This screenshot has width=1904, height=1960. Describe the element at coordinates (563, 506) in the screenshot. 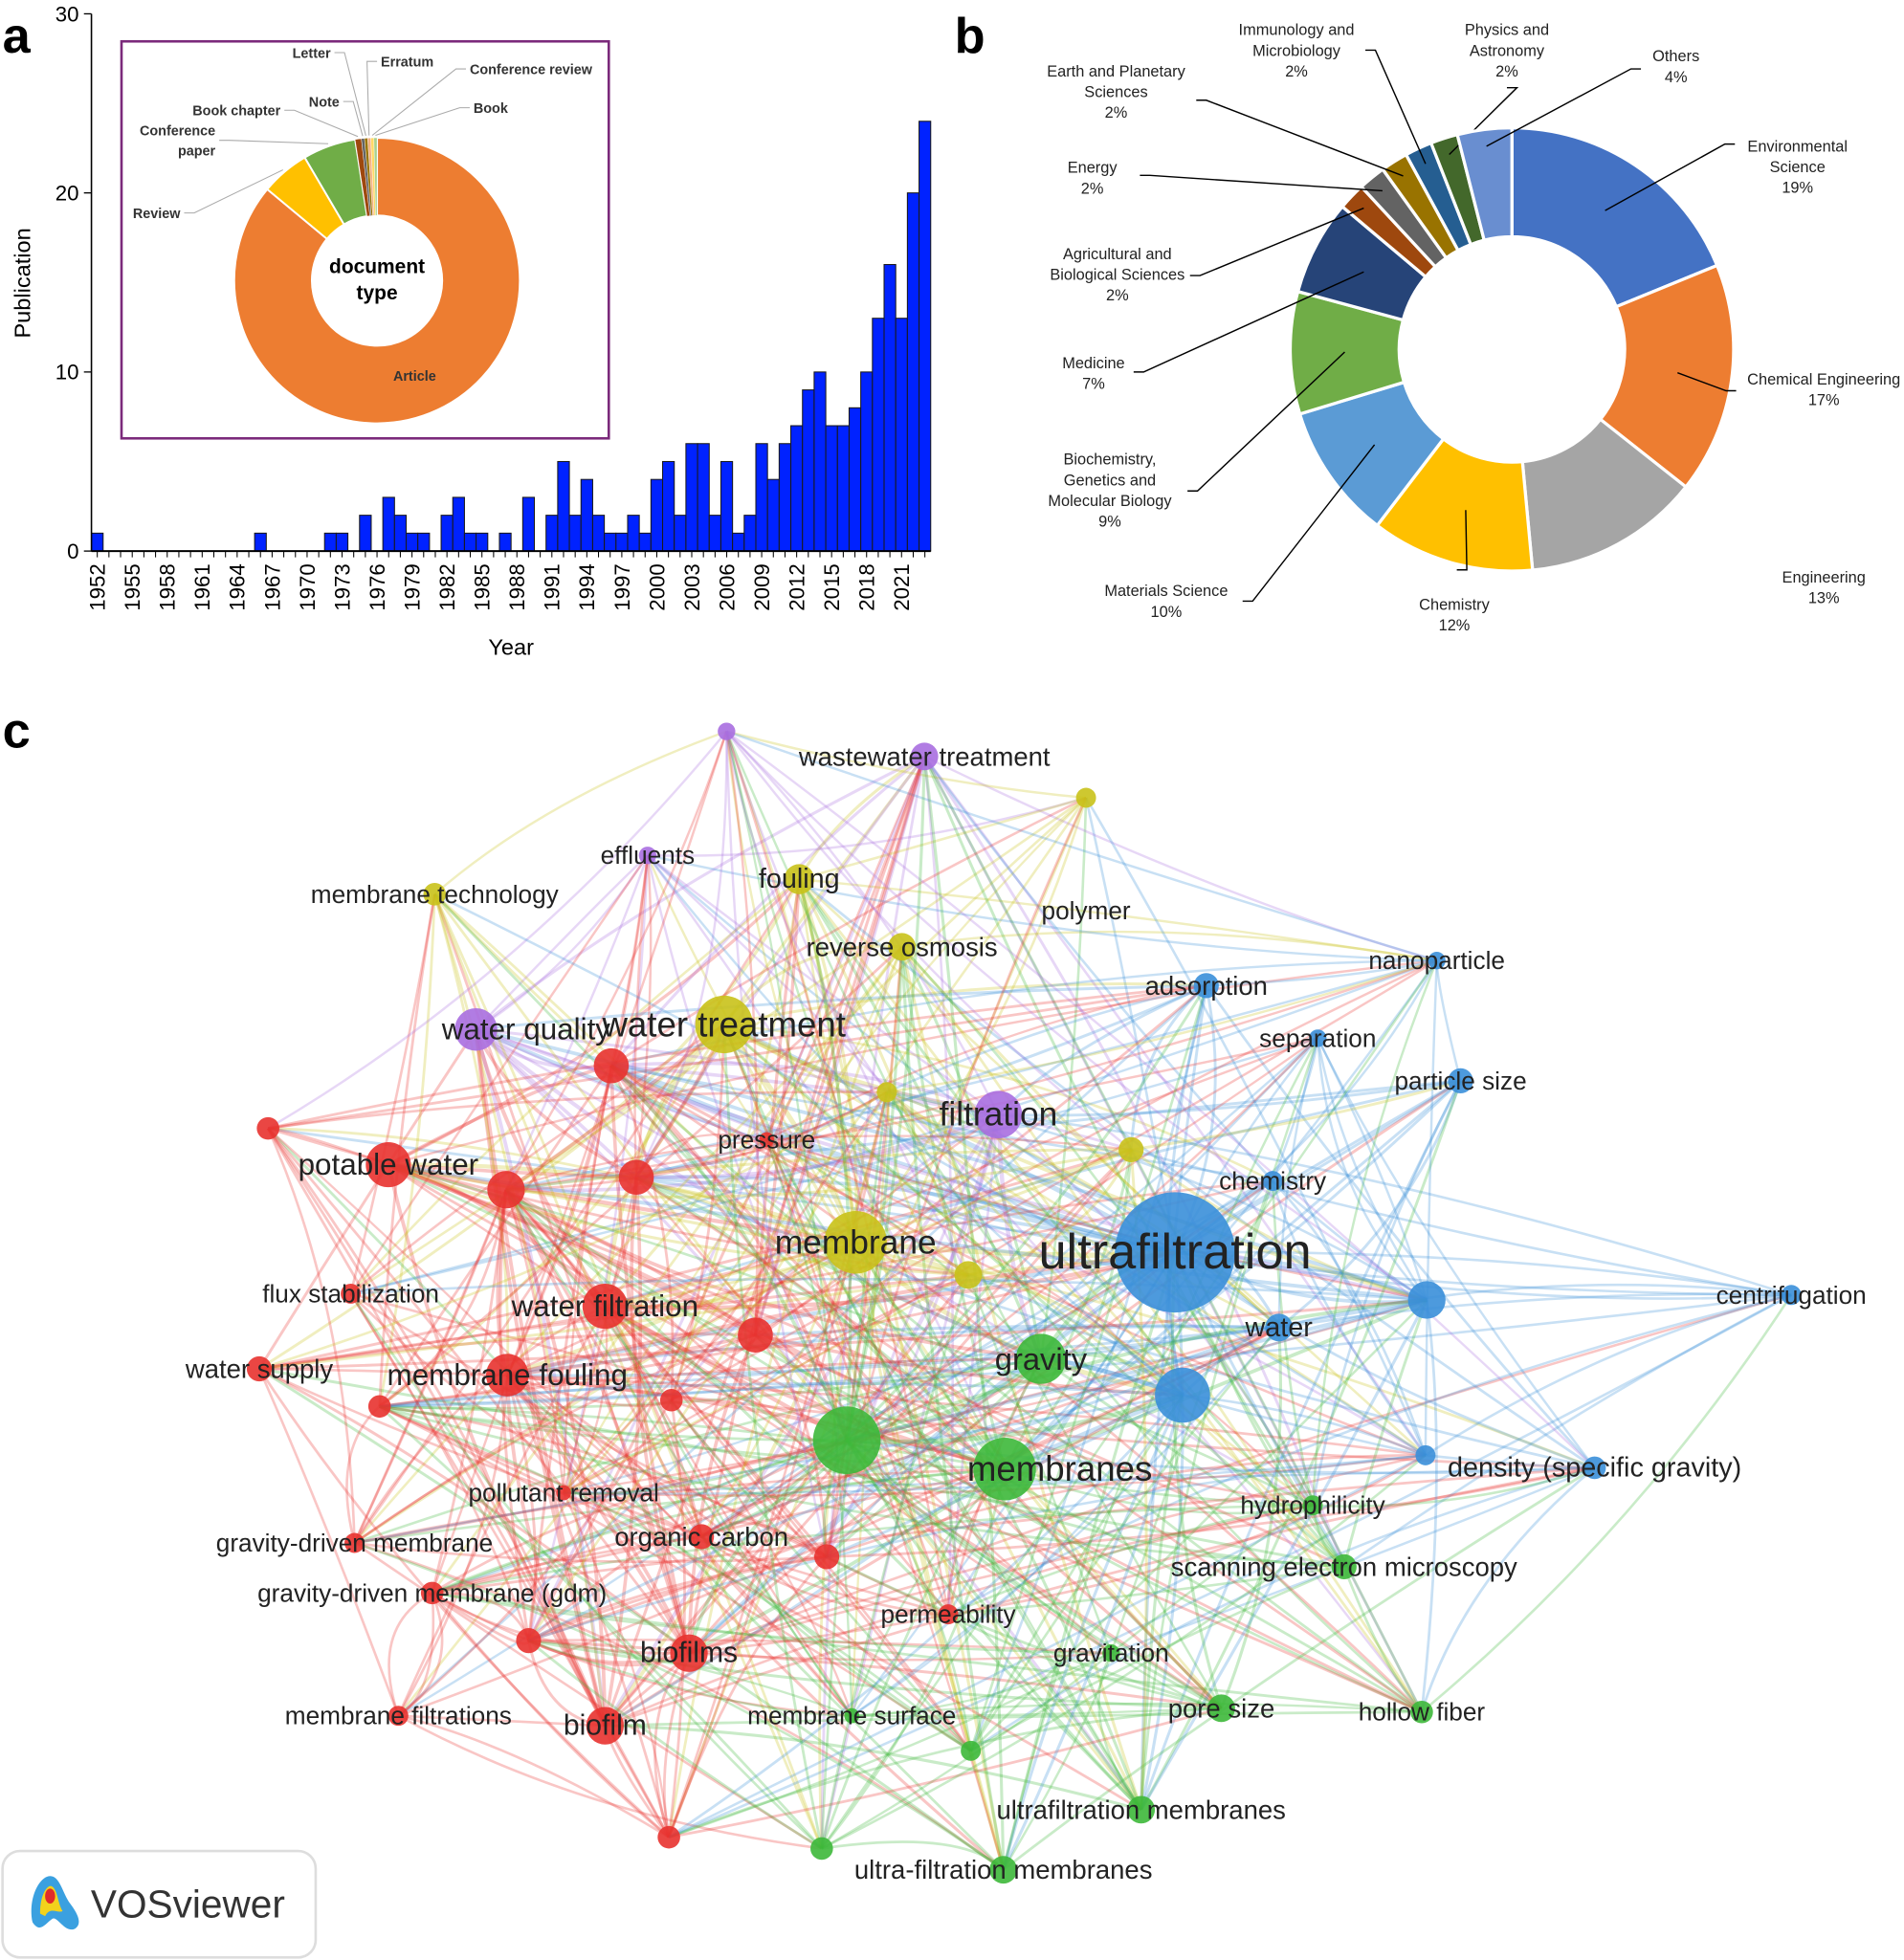

I see `bar-1992` at that location.